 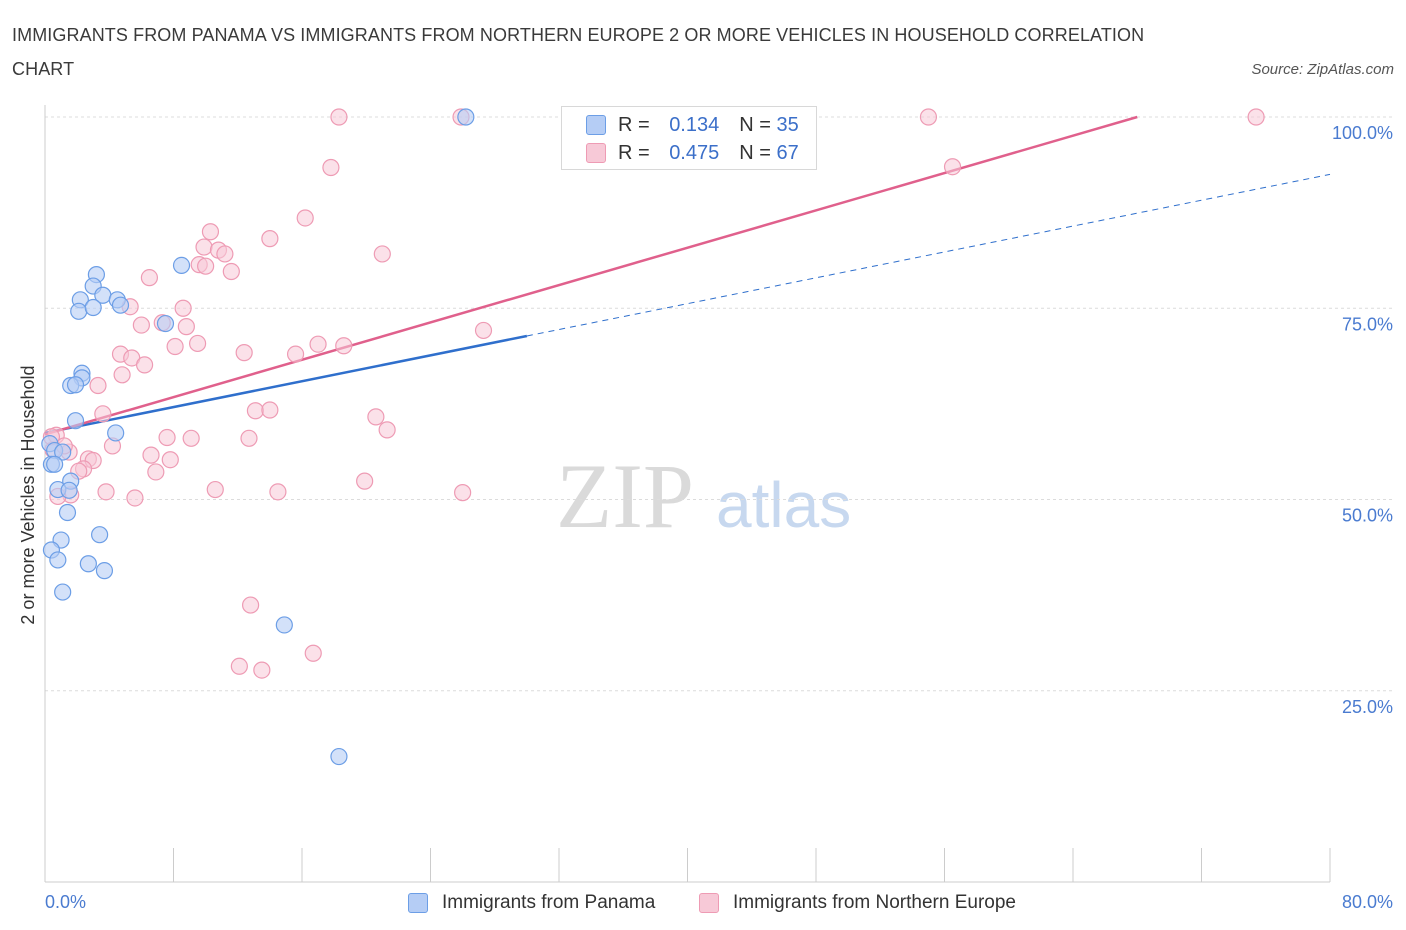 I want to click on r-value-northern-europe: 0.475, so click(x=694, y=152).